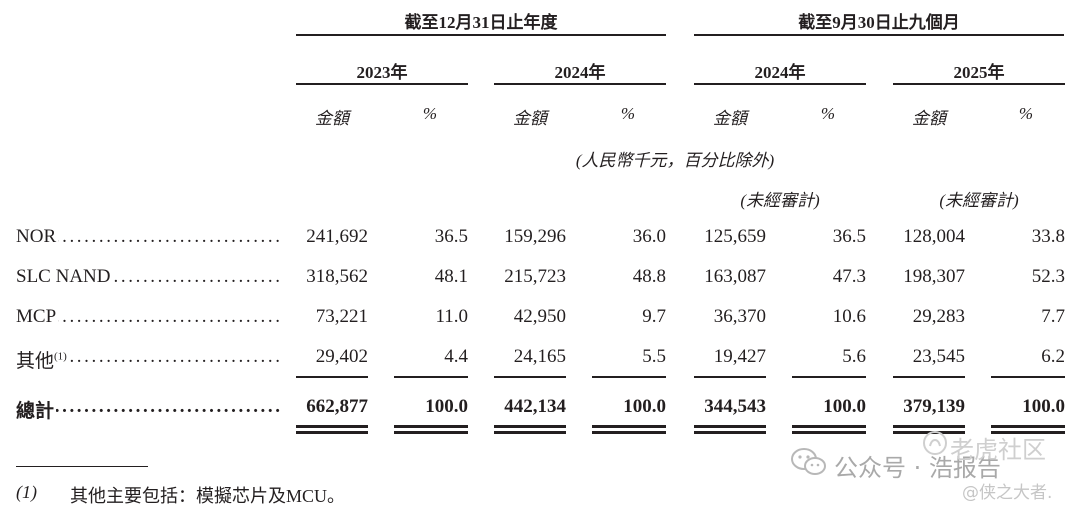  What do you see at coordinates (539, 316) in the screenshot?
I see `table-cell: 42,950` at bounding box center [539, 316].